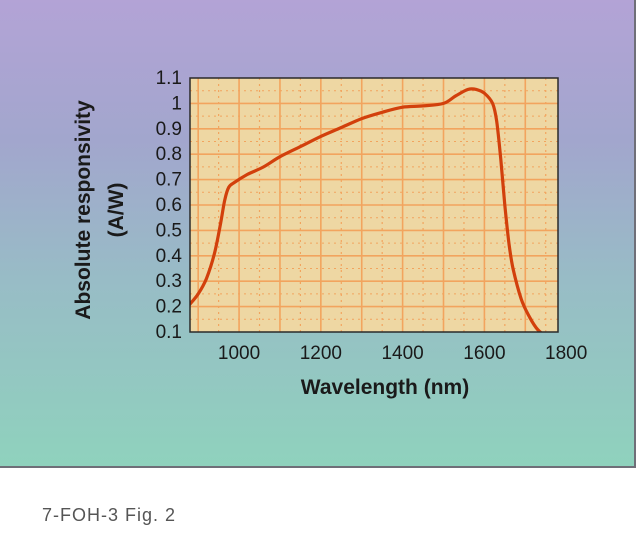  Describe the element at coordinates (116, 210) in the screenshot. I see `y-axis-title-line2: (A/W)` at that location.